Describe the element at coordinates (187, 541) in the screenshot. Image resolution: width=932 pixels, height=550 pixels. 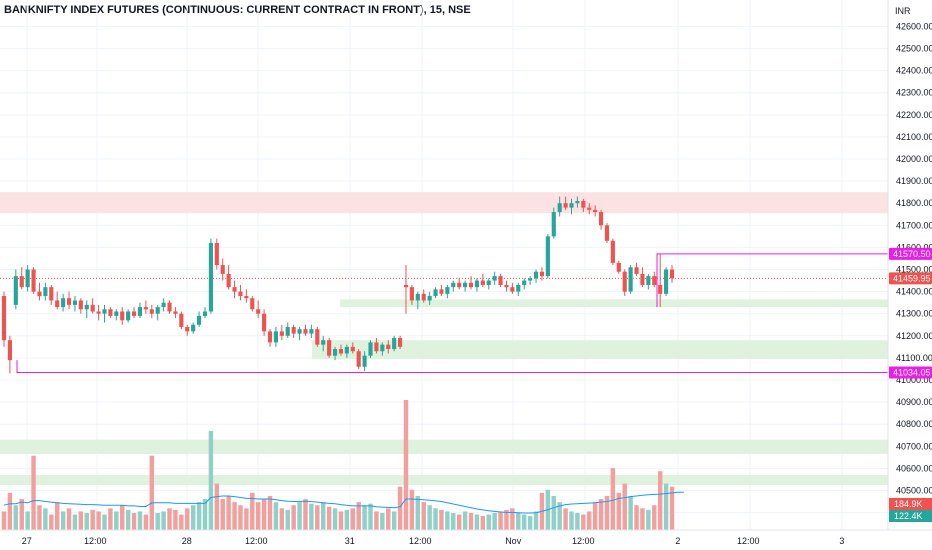
I see `x-tick-label: 28` at that location.